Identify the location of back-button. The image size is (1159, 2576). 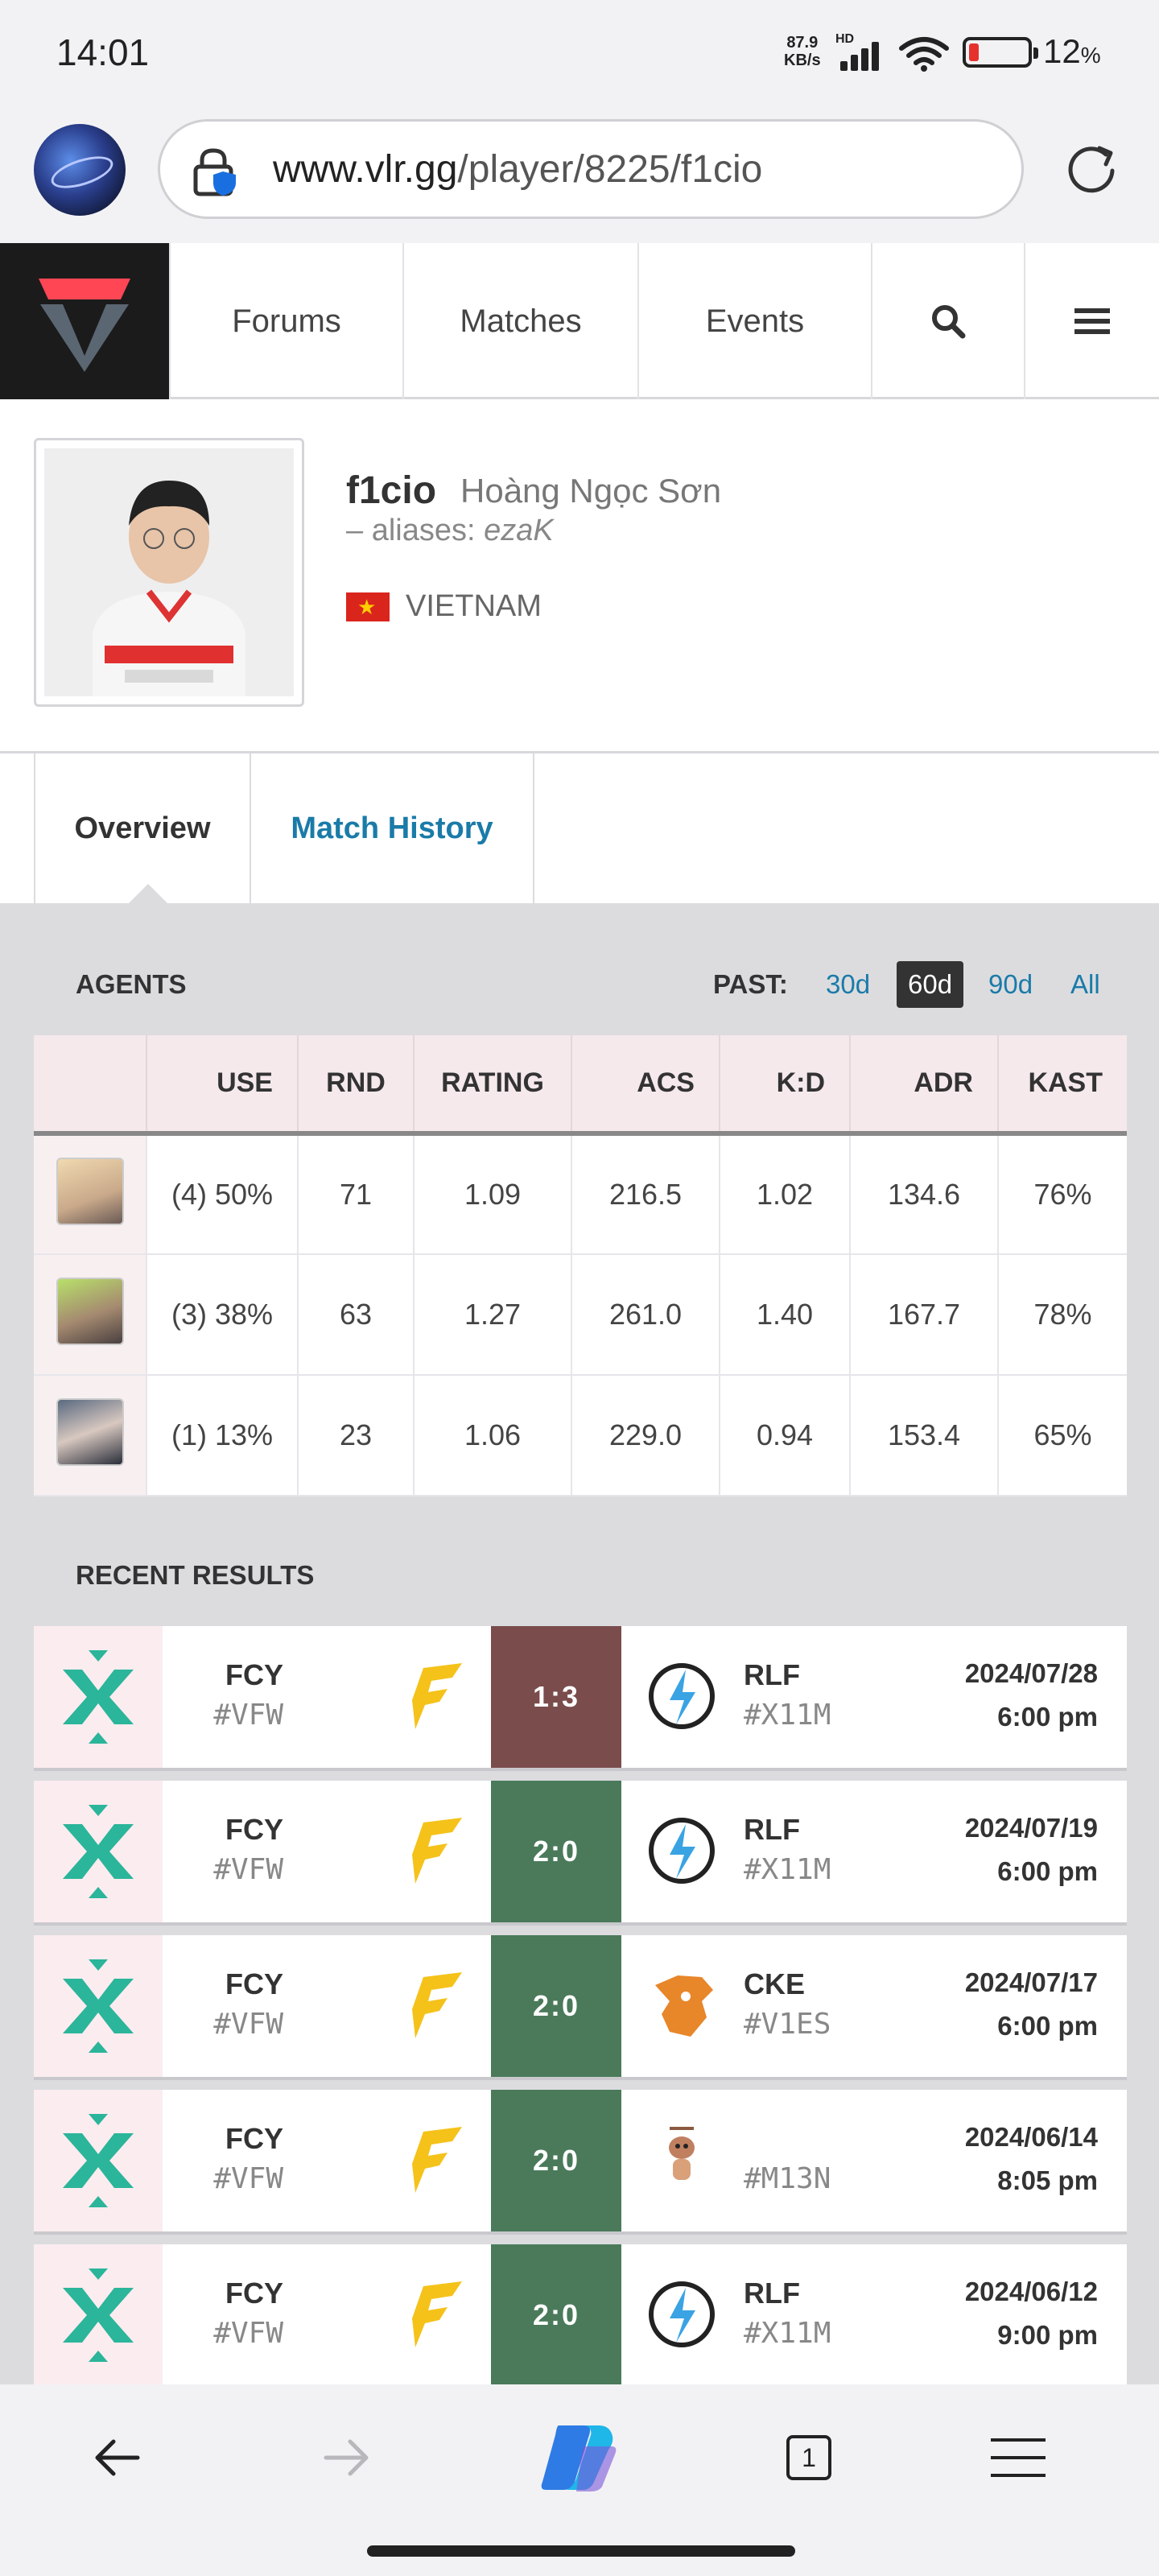
(116, 2457).